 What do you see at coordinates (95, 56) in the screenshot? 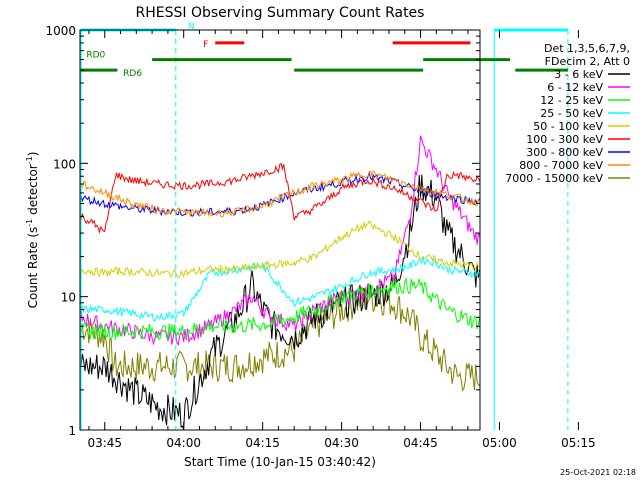
I see `state-label-RD0: RD0` at bounding box center [95, 56].